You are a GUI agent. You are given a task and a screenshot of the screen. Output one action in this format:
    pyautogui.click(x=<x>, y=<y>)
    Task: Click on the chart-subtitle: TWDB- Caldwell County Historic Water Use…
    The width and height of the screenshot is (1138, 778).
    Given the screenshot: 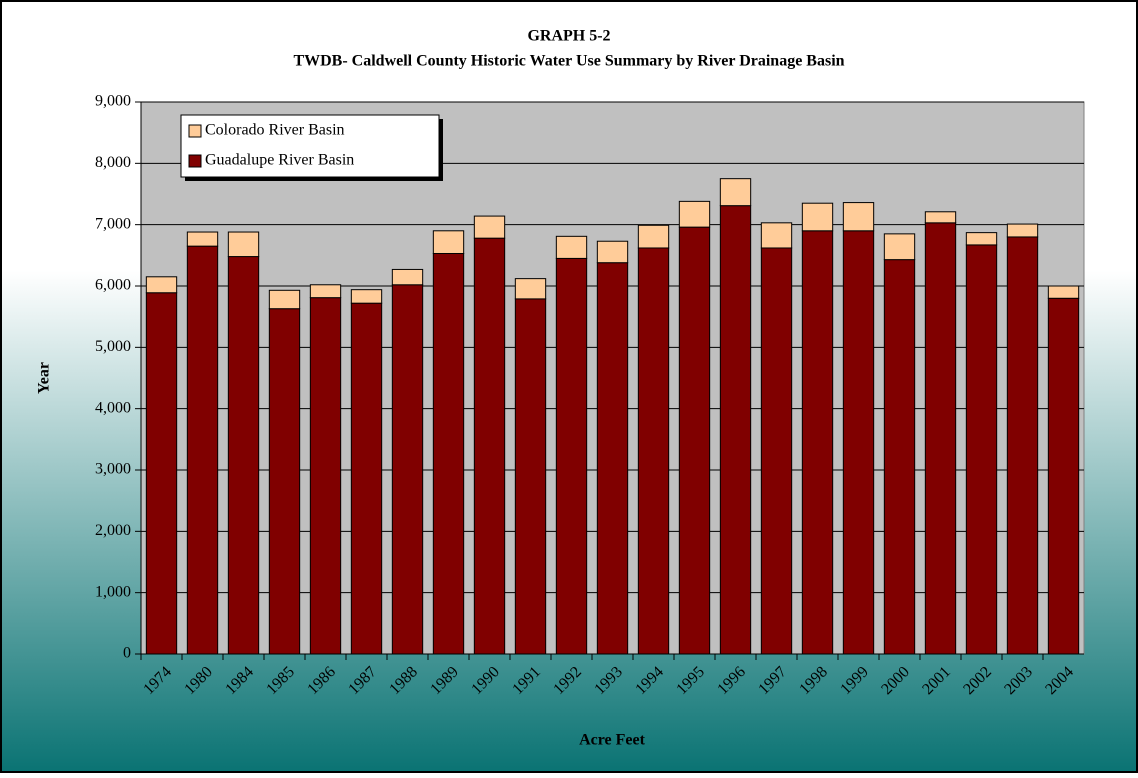 What is the action you would take?
    pyautogui.click(x=568, y=61)
    